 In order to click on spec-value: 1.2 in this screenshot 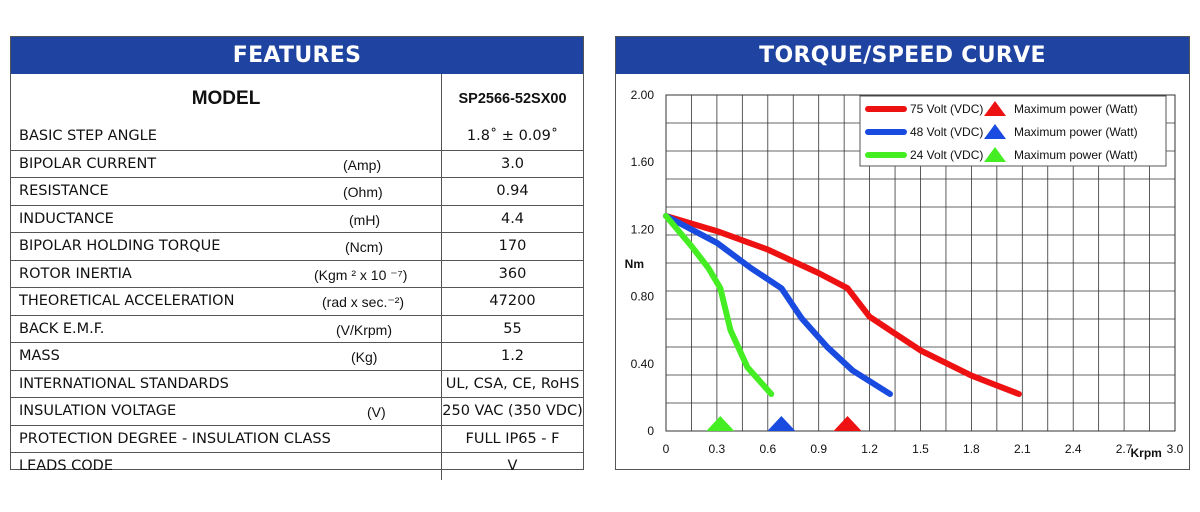, I will do `click(512, 356)`.